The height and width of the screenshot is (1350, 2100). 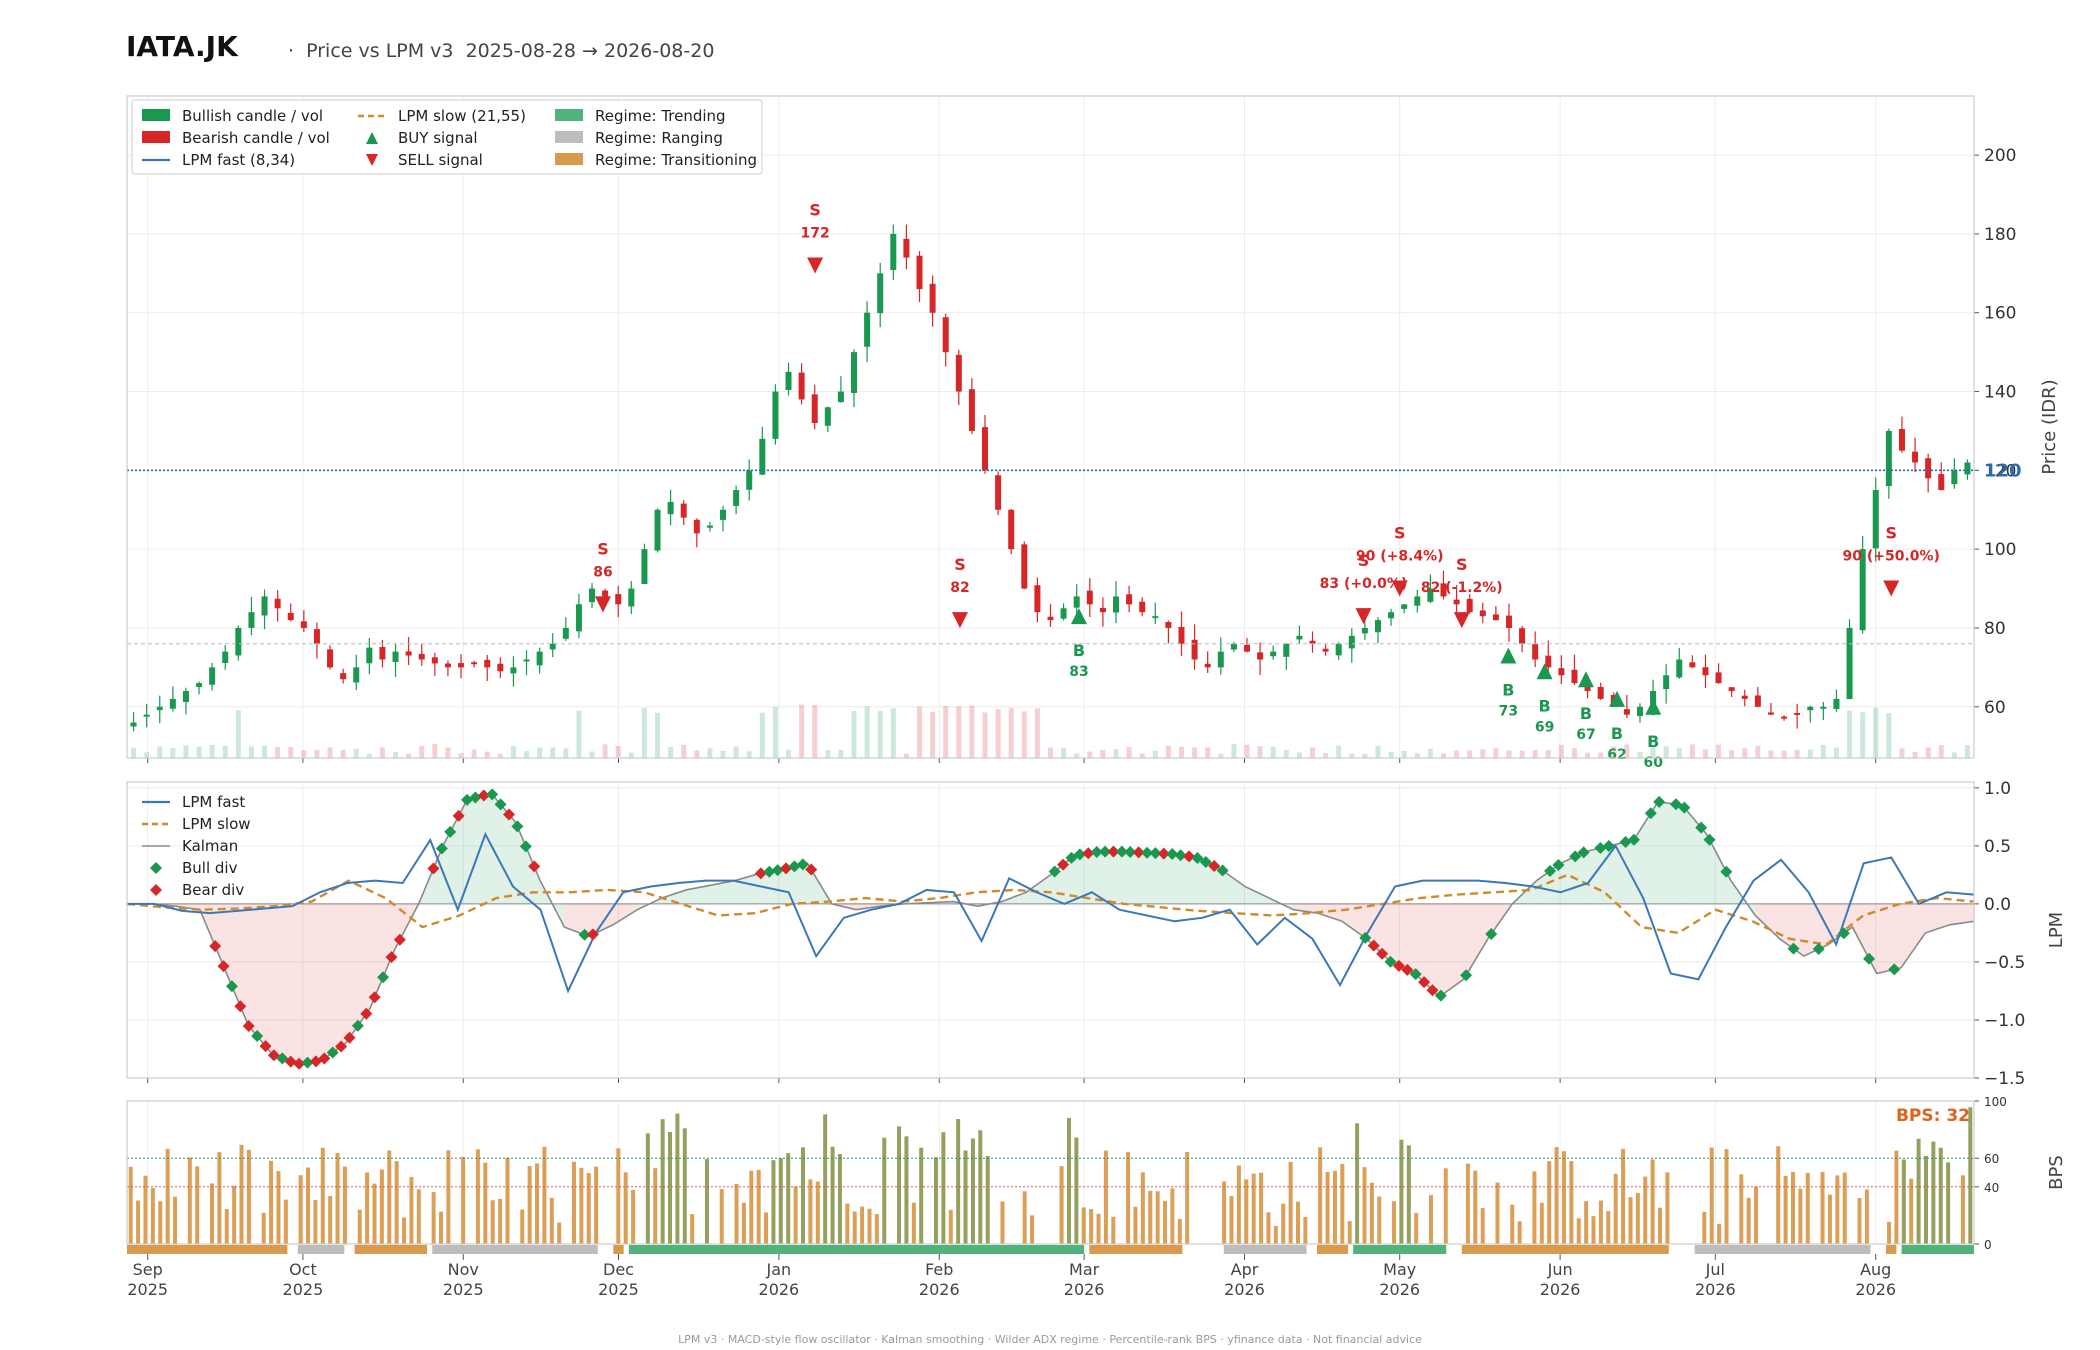 I want to click on price-axis-label: Price (IDR), so click(x=2049, y=426).